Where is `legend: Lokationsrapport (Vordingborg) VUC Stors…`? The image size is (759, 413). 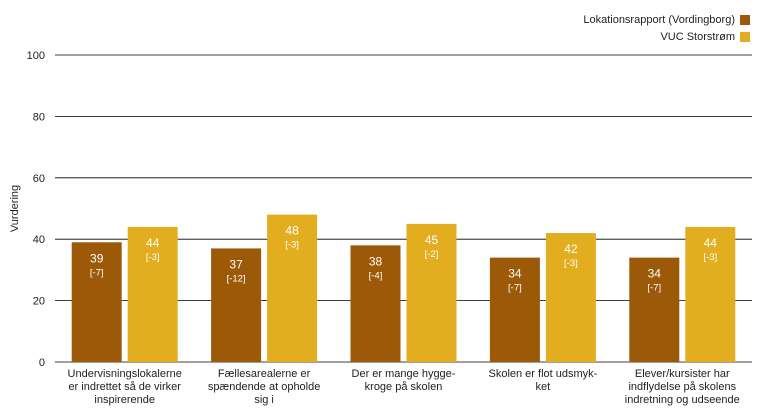 legend: Lokationsrapport (Vordingborg) VUC Stors… is located at coordinates (666, 28).